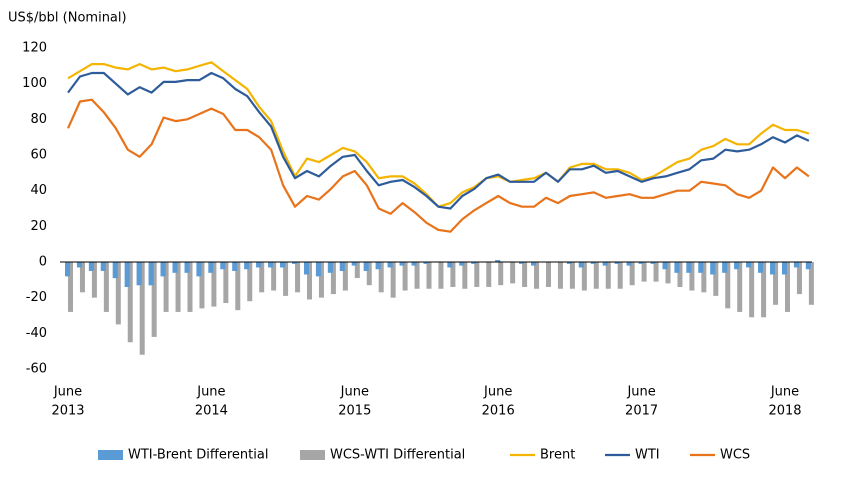 This screenshot has width=846, height=484. What do you see at coordinates (38, 155) in the screenshot?
I see `y-tick-label: 60` at bounding box center [38, 155].